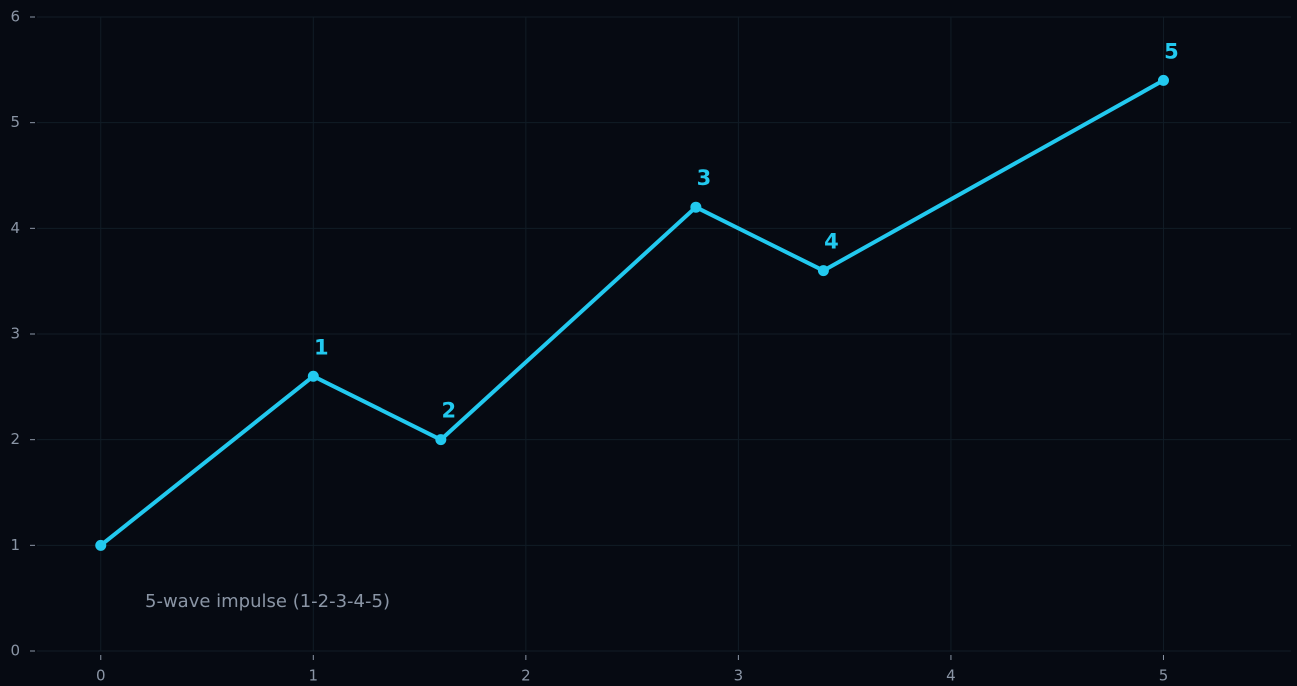 This screenshot has width=1297, height=686. Describe the element at coordinates (831, 242) in the screenshot. I see `wave-label: 4` at that location.